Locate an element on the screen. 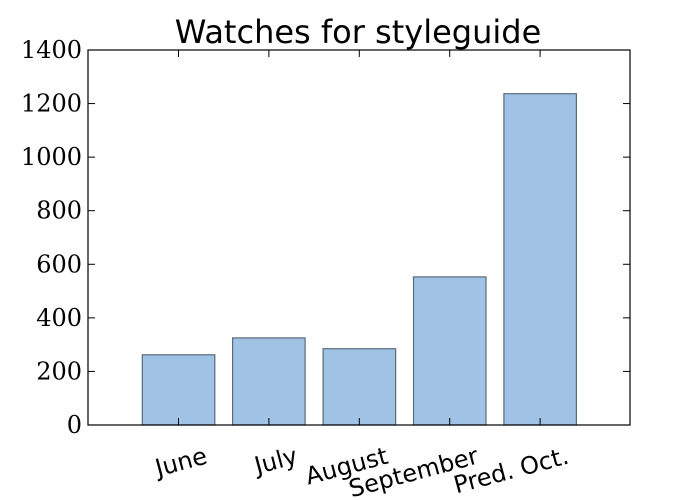  y-tick-label: 600 is located at coordinates (59, 264).